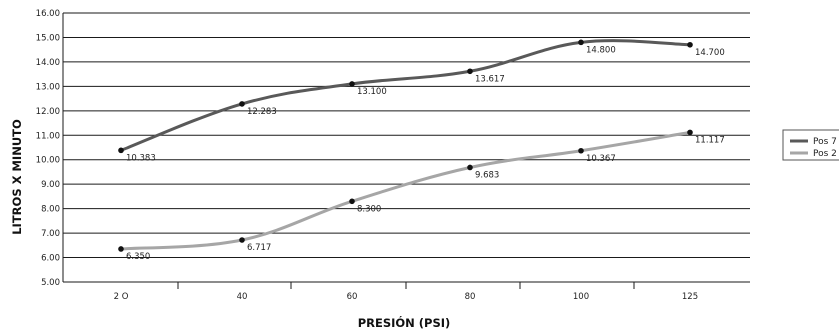 The image size is (839, 333). Describe the element at coordinates (50, 234) in the screenshot. I see `y-tick-label: 7.00` at that location.